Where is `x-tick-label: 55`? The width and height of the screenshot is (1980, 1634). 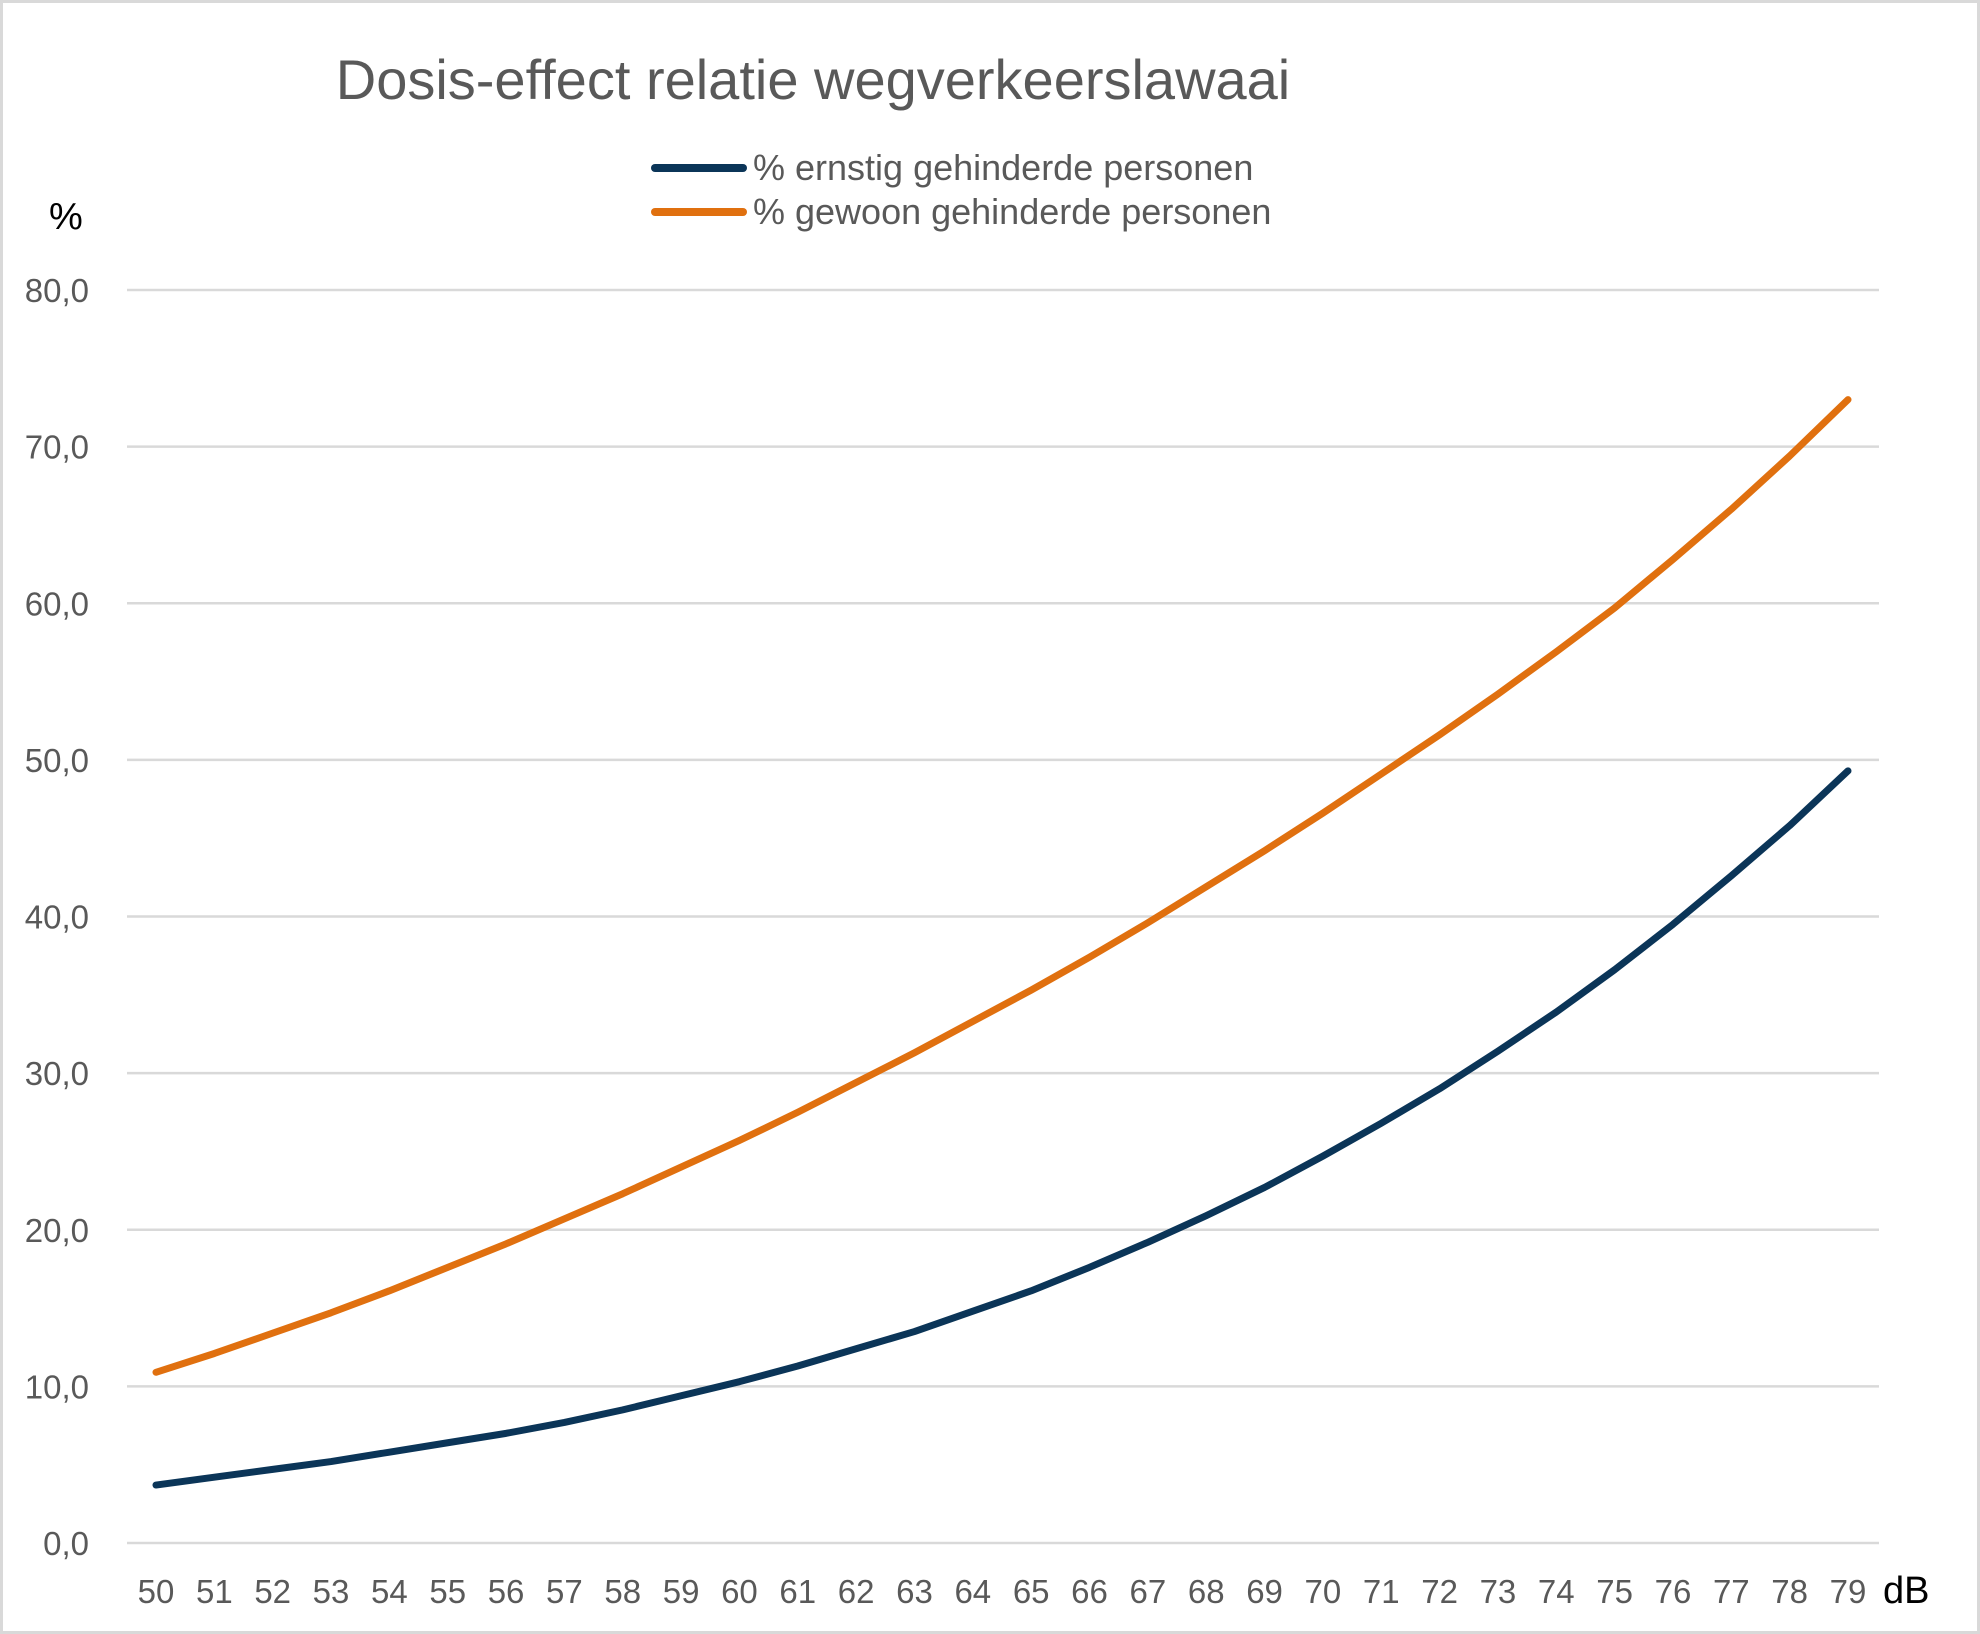
x-tick-label: 55 is located at coordinates (447, 1591).